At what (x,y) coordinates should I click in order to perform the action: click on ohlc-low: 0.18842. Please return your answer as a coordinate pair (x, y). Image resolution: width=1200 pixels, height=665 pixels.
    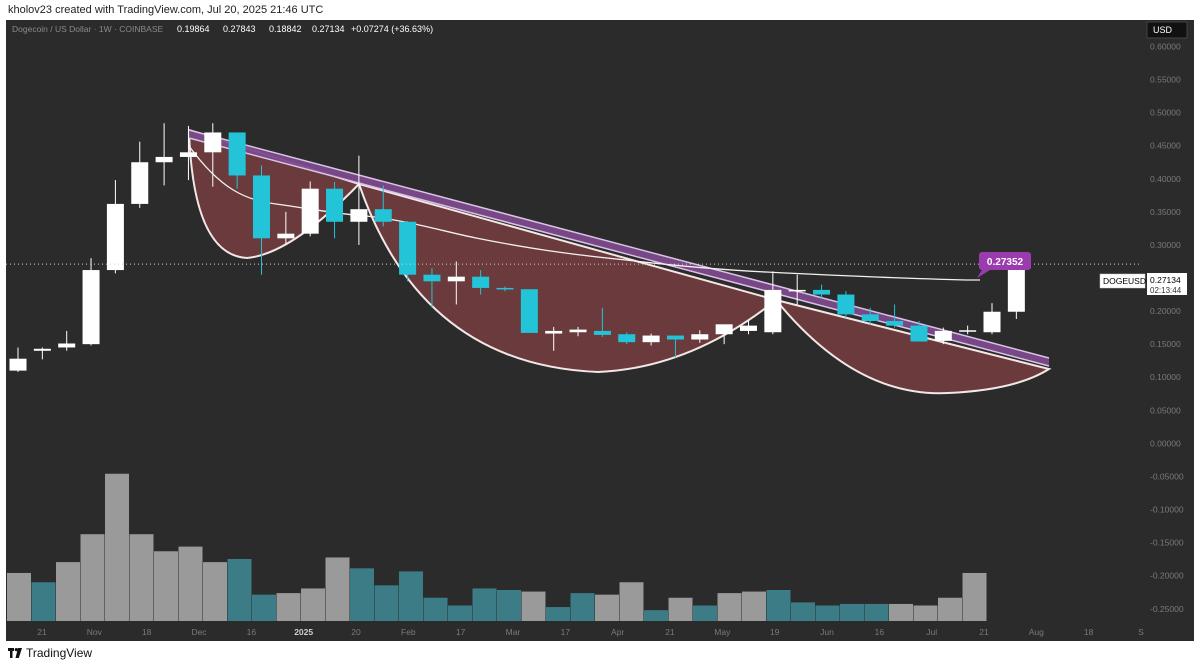
    Looking at the image, I should click on (285, 29).